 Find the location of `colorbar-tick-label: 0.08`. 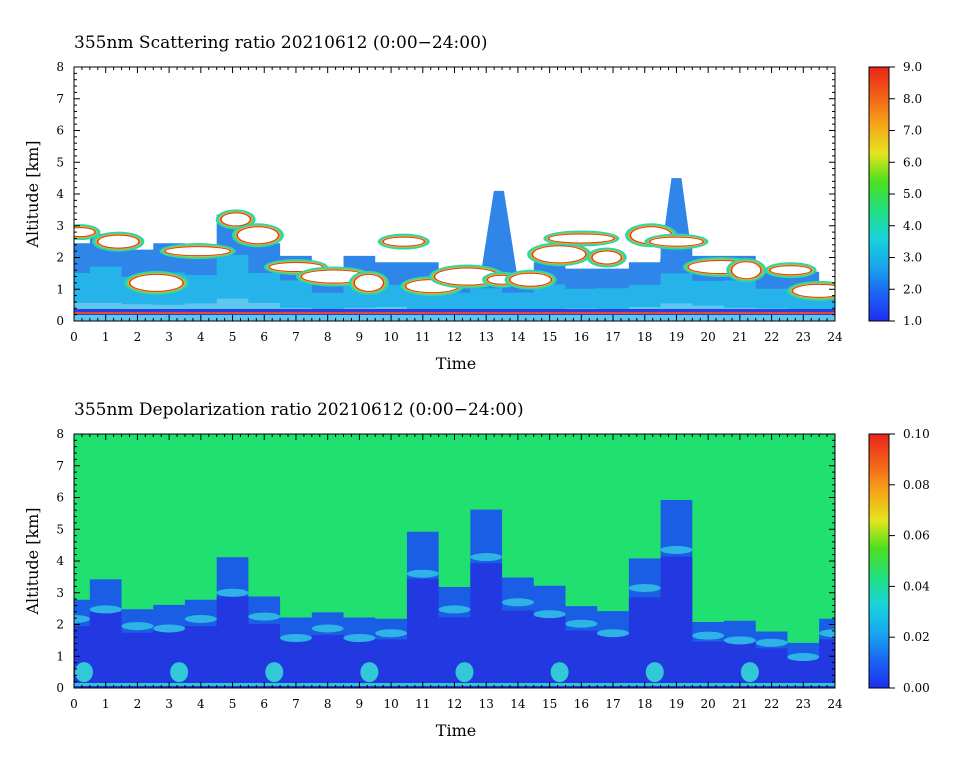

colorbar-tick-label: 0.08 is located at coordinates (916, 485).